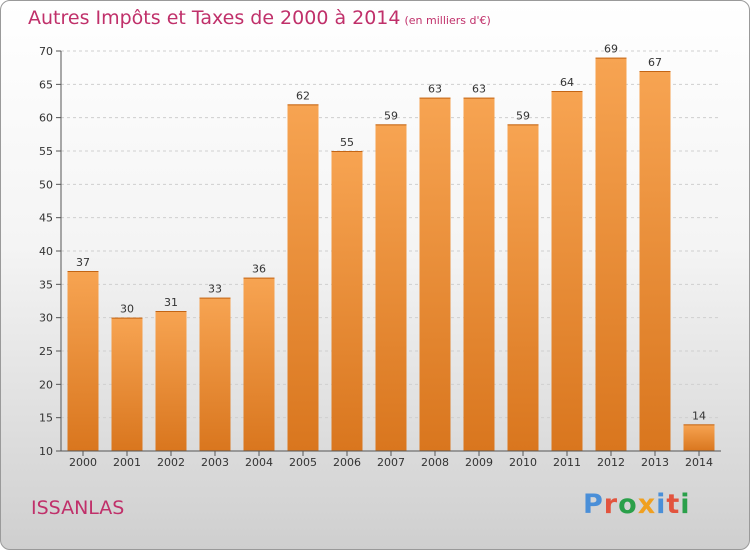 This screenshot has height=550, width=750. What do you see at coordinates (523, 462) in the screenshot?
I see `x-tick-label: 2010` at bounding box center [523, 462].